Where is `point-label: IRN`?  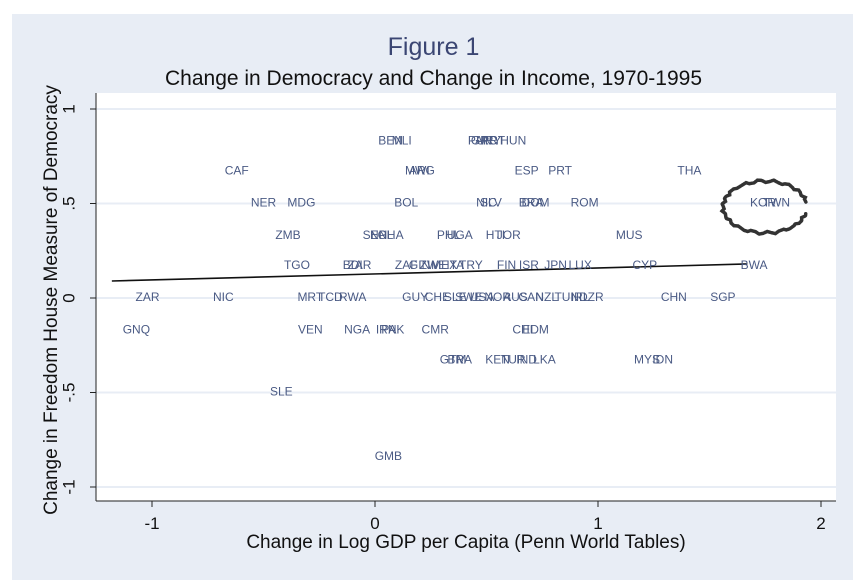 point-label: IRN is located at coordinates (386, 329).